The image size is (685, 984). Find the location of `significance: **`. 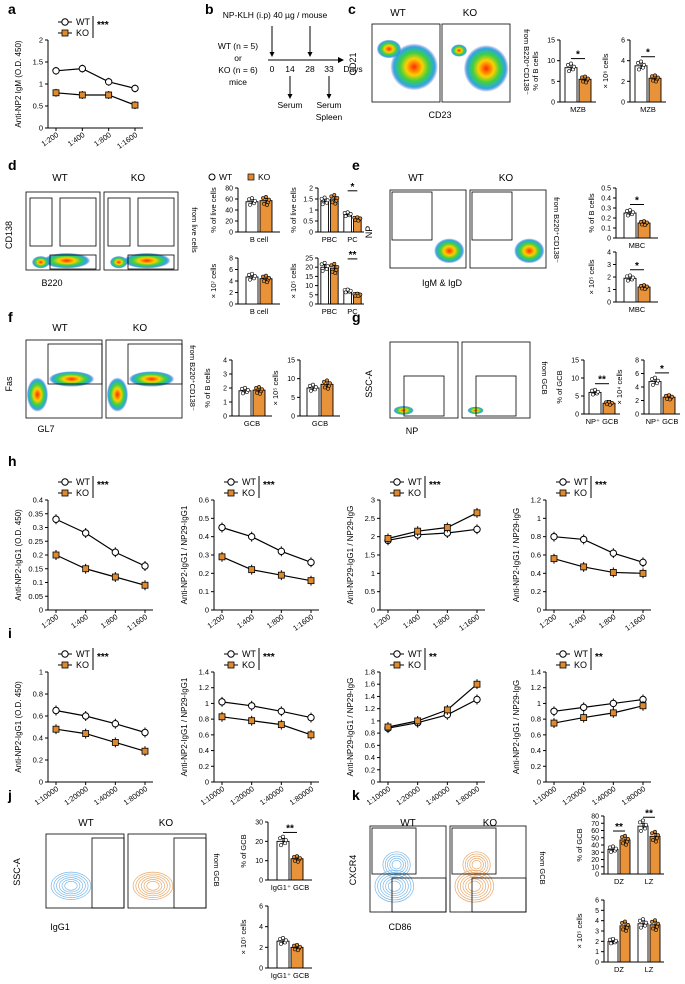

significance: ** is located at coordinates (433, 657).